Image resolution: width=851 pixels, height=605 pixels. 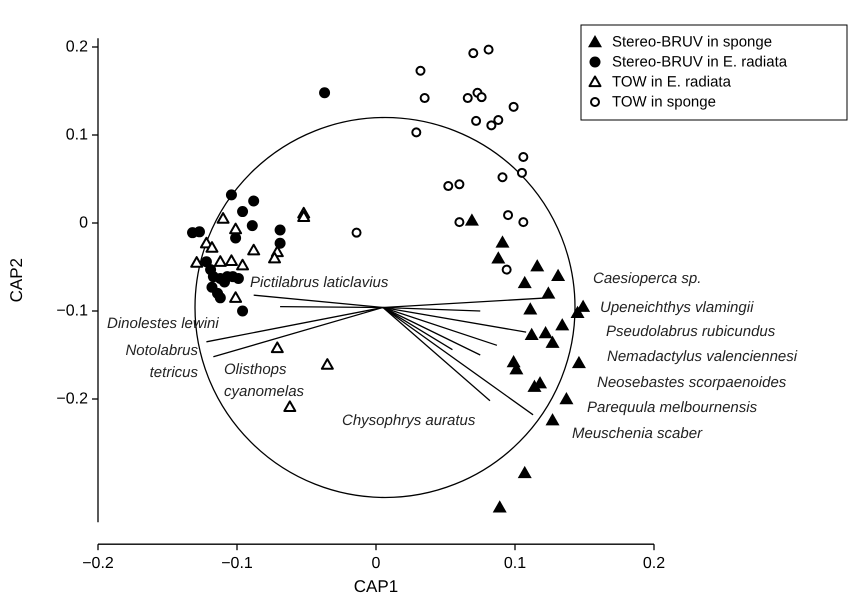 What do you see at coordinates (237, 563) in the screenshot?
I see `x-tick-label: −0.1` at bounding box center [237, 563].